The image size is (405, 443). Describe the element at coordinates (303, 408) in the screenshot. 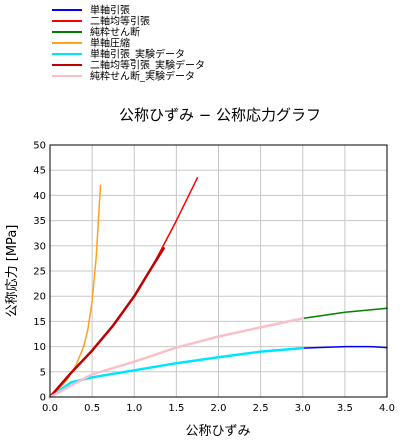

I see `x-tick-label: 3.0` at that location.